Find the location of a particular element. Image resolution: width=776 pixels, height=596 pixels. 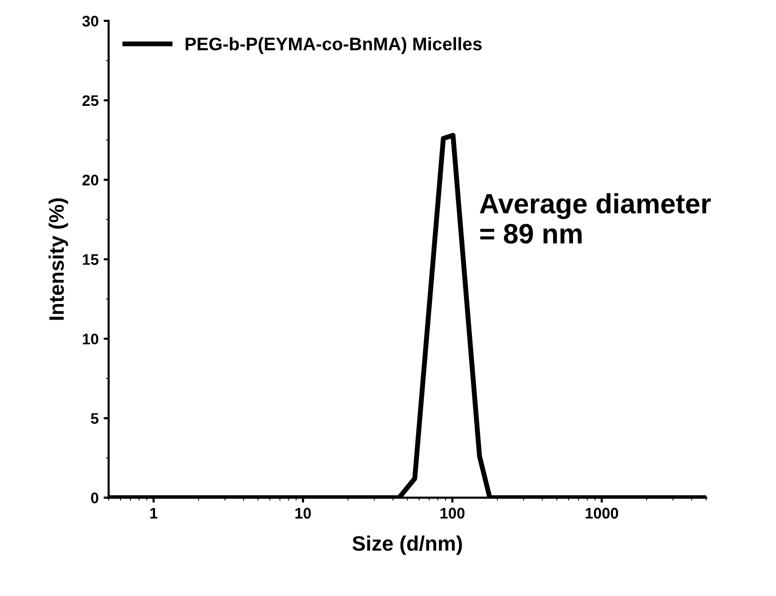

y-axis-title: Intensity (%) is located at coordinates (58, 259).